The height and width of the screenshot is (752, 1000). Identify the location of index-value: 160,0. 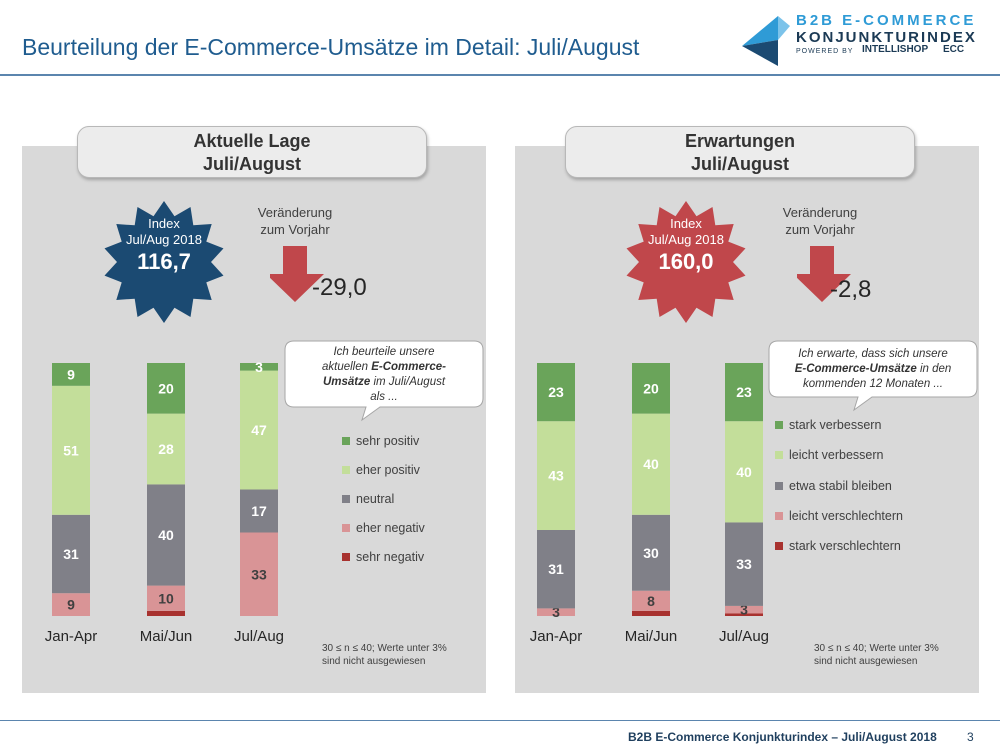
(686, 261).